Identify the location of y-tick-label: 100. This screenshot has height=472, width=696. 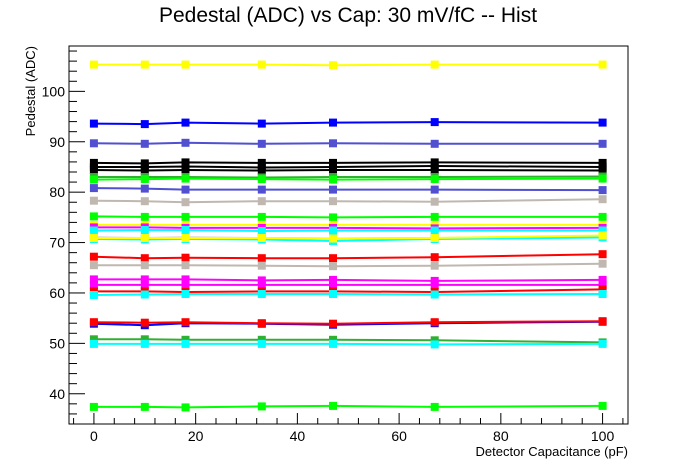
(54, 91).